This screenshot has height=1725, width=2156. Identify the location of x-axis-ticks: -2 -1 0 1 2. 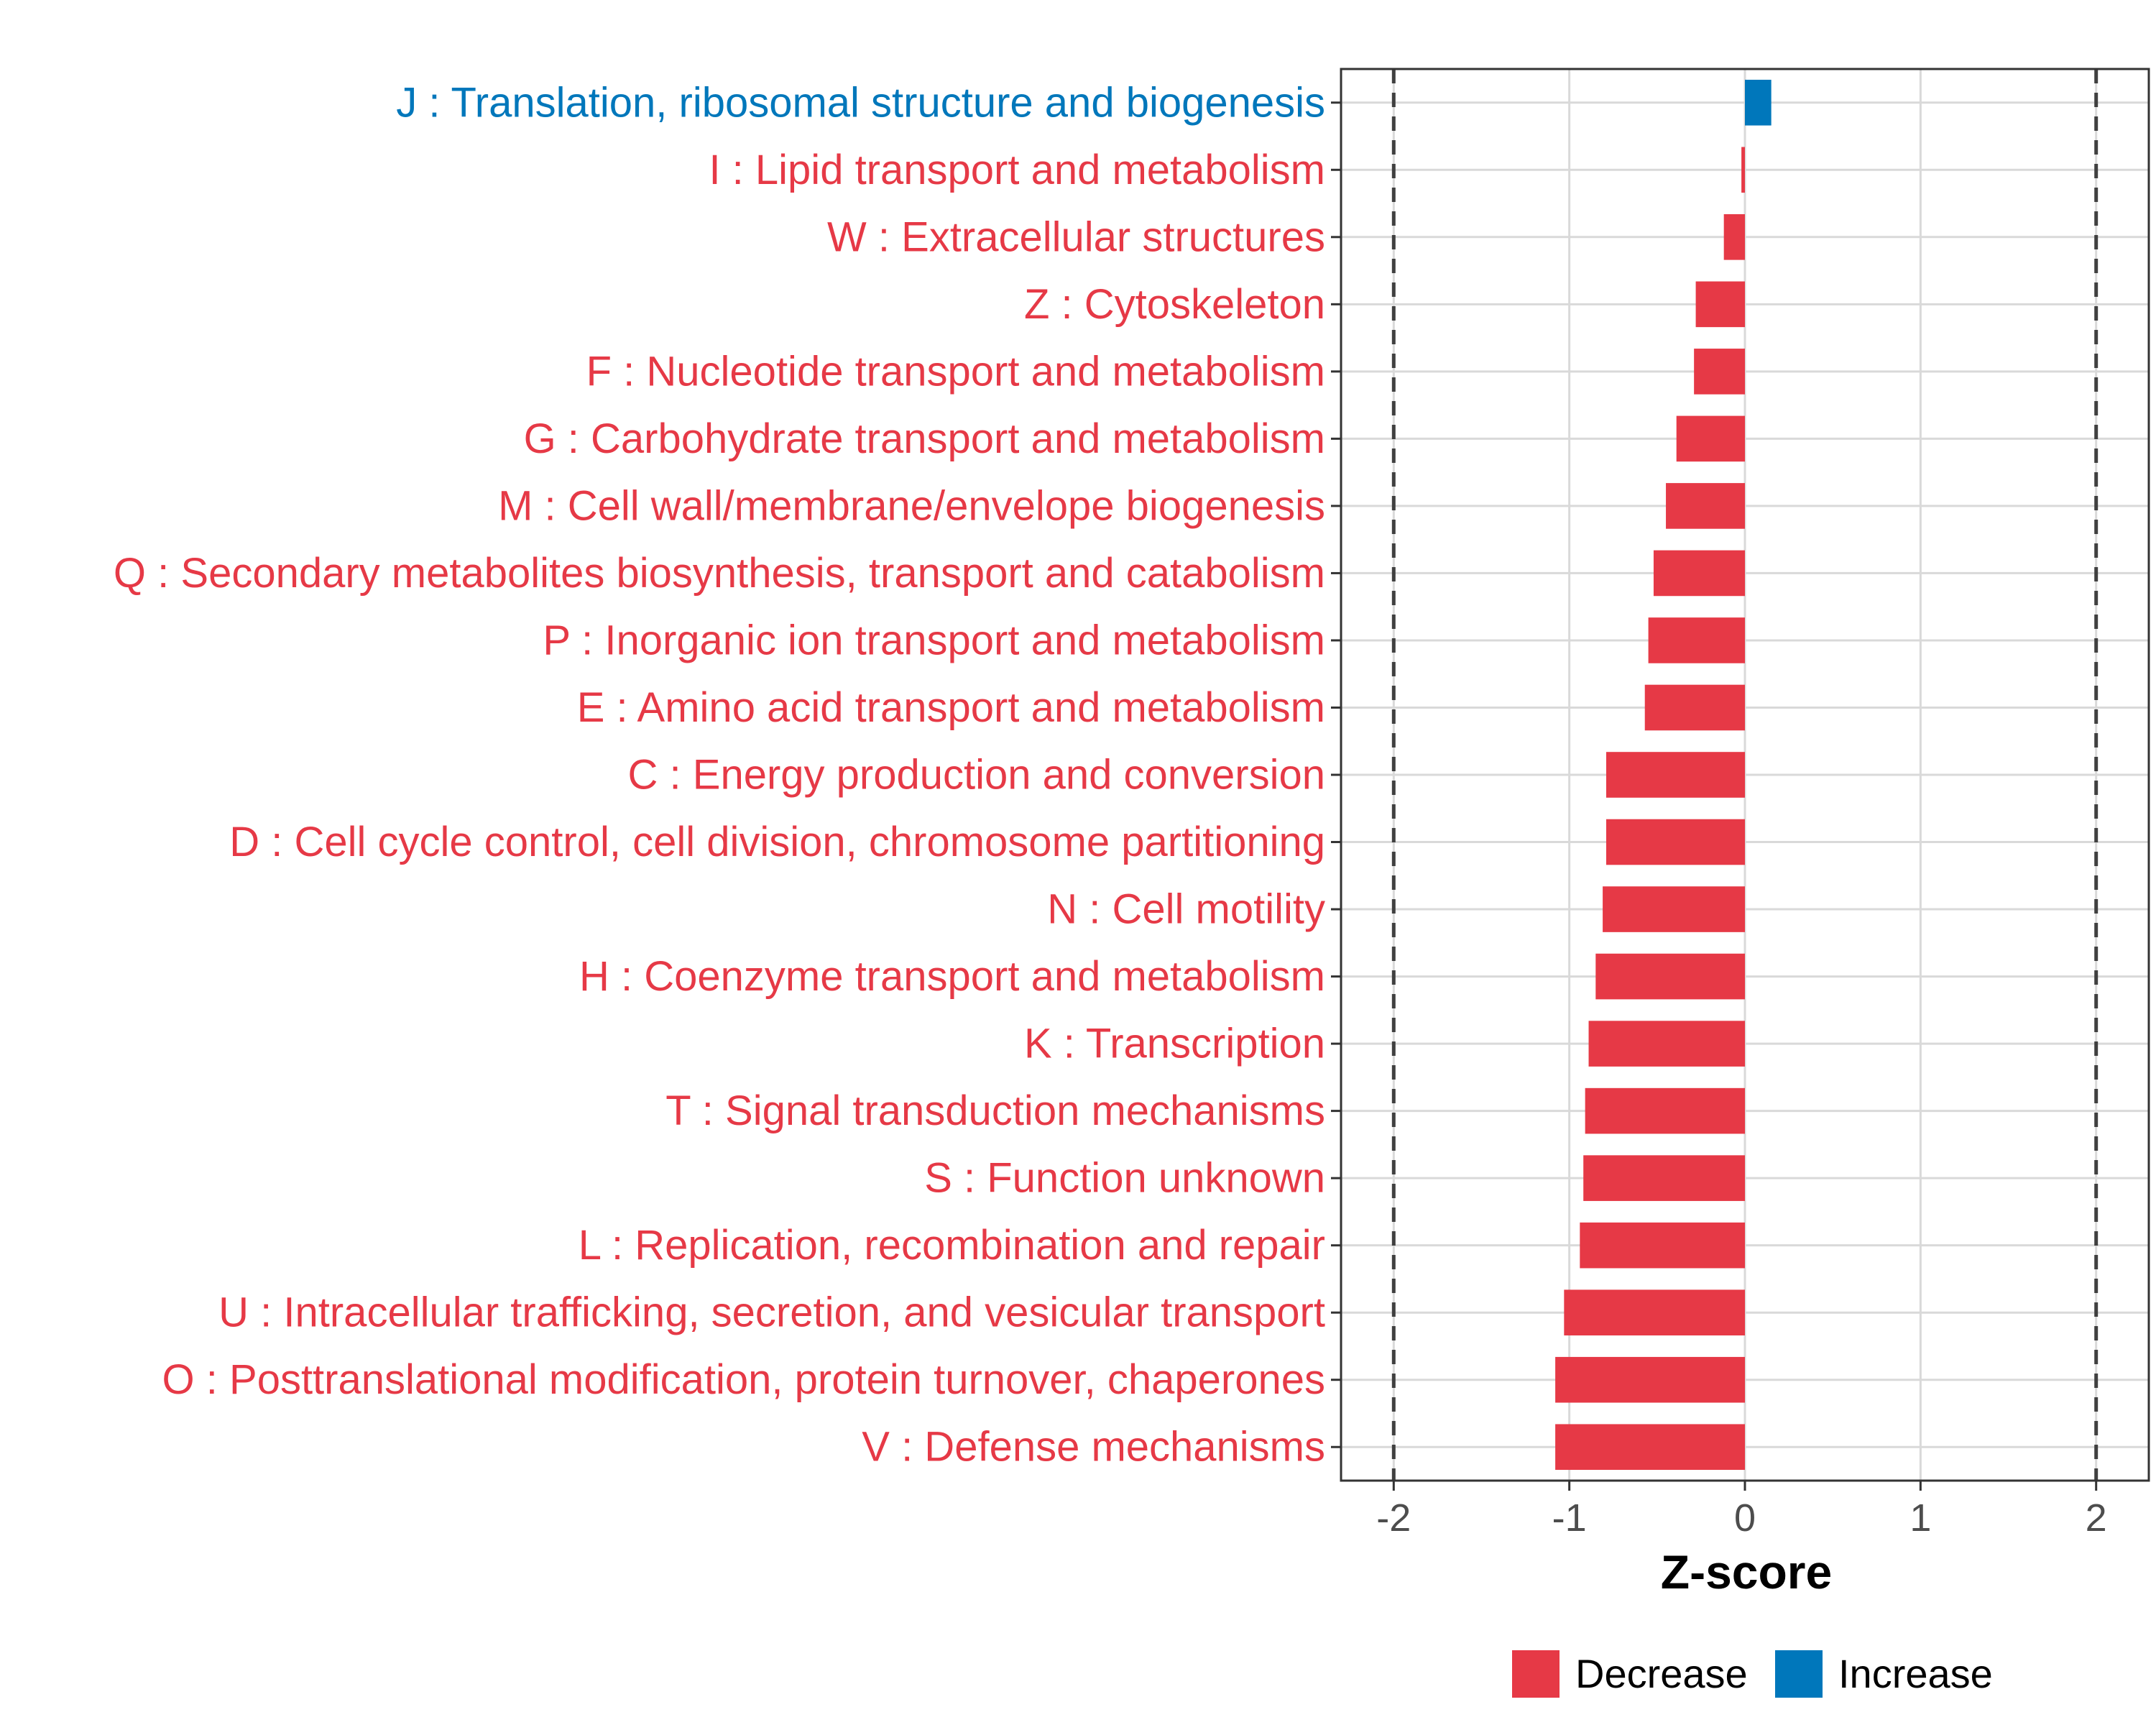
(1741, 1510).